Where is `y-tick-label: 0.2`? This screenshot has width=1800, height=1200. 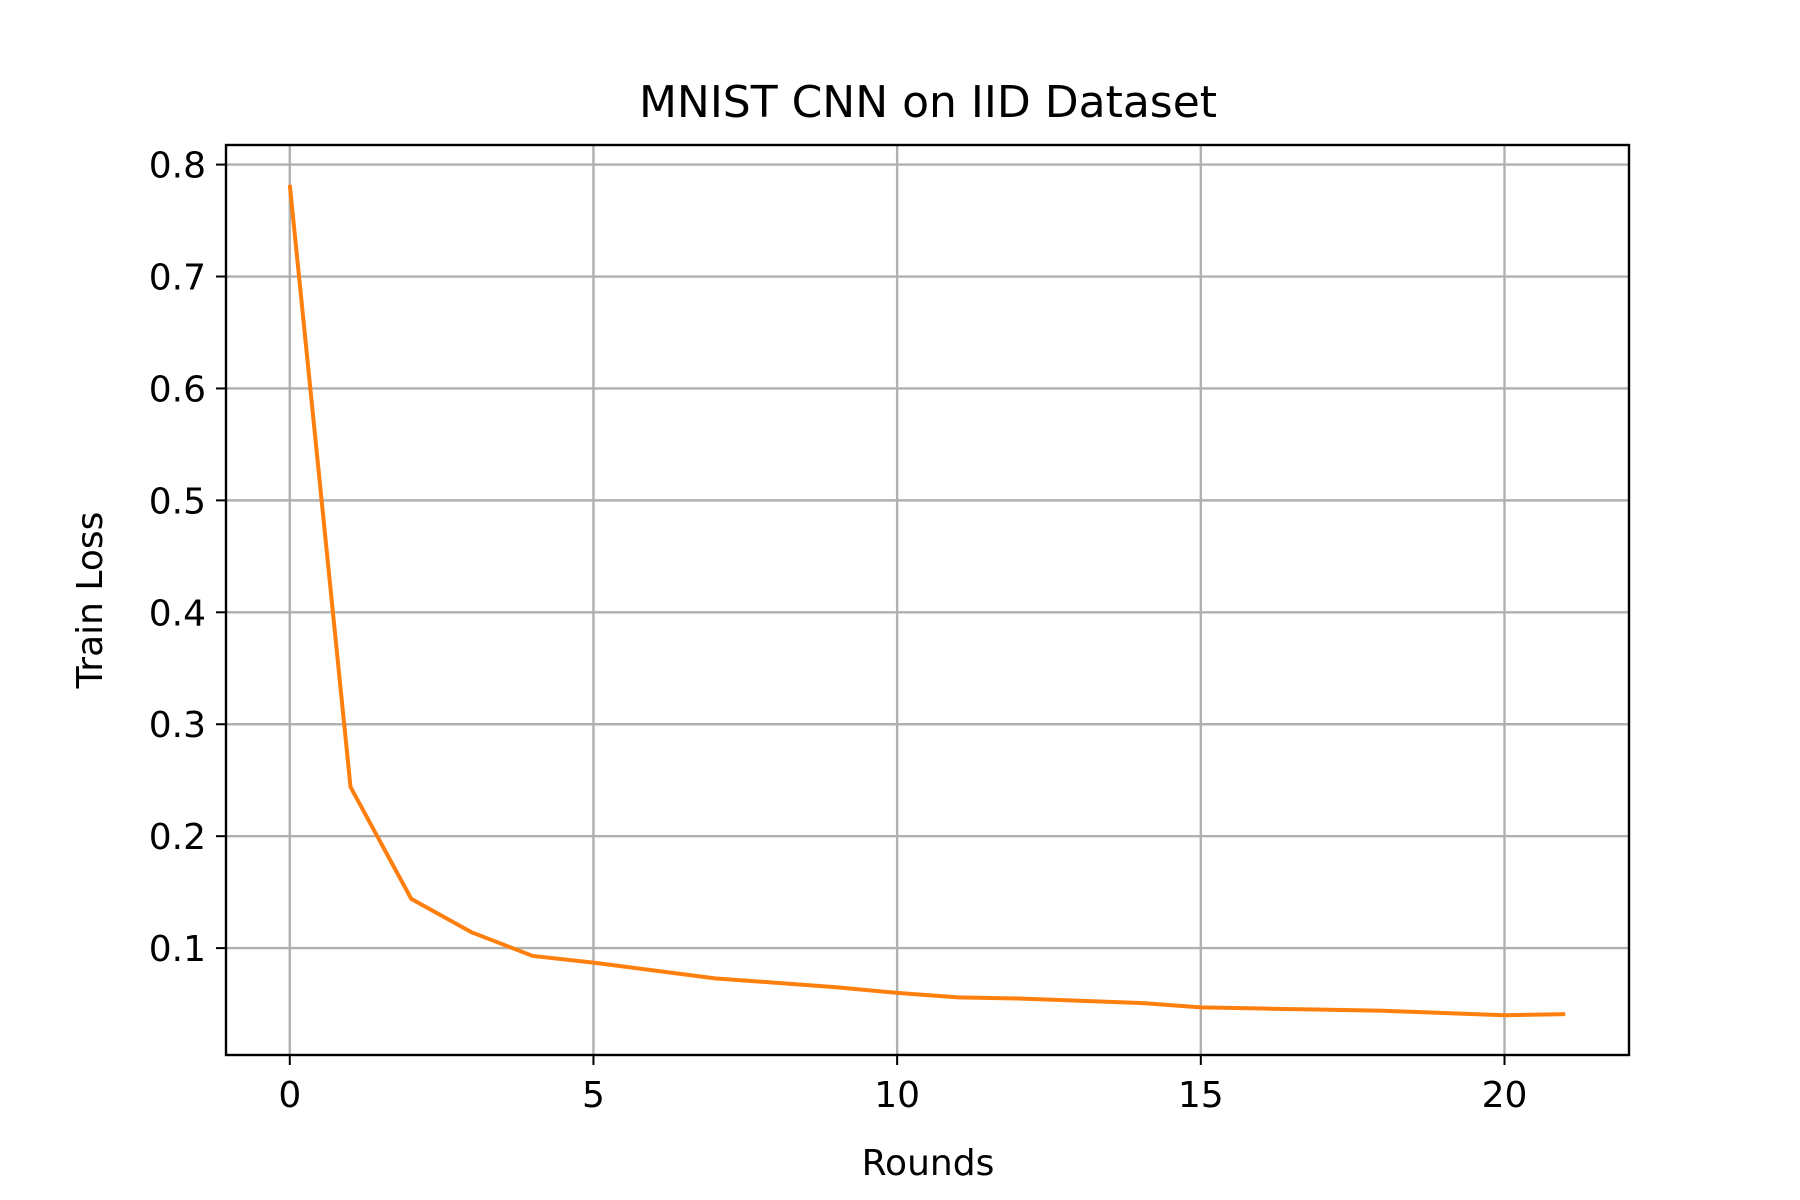 y-tick-label: 0.2 is located at coordinates (177, 837).